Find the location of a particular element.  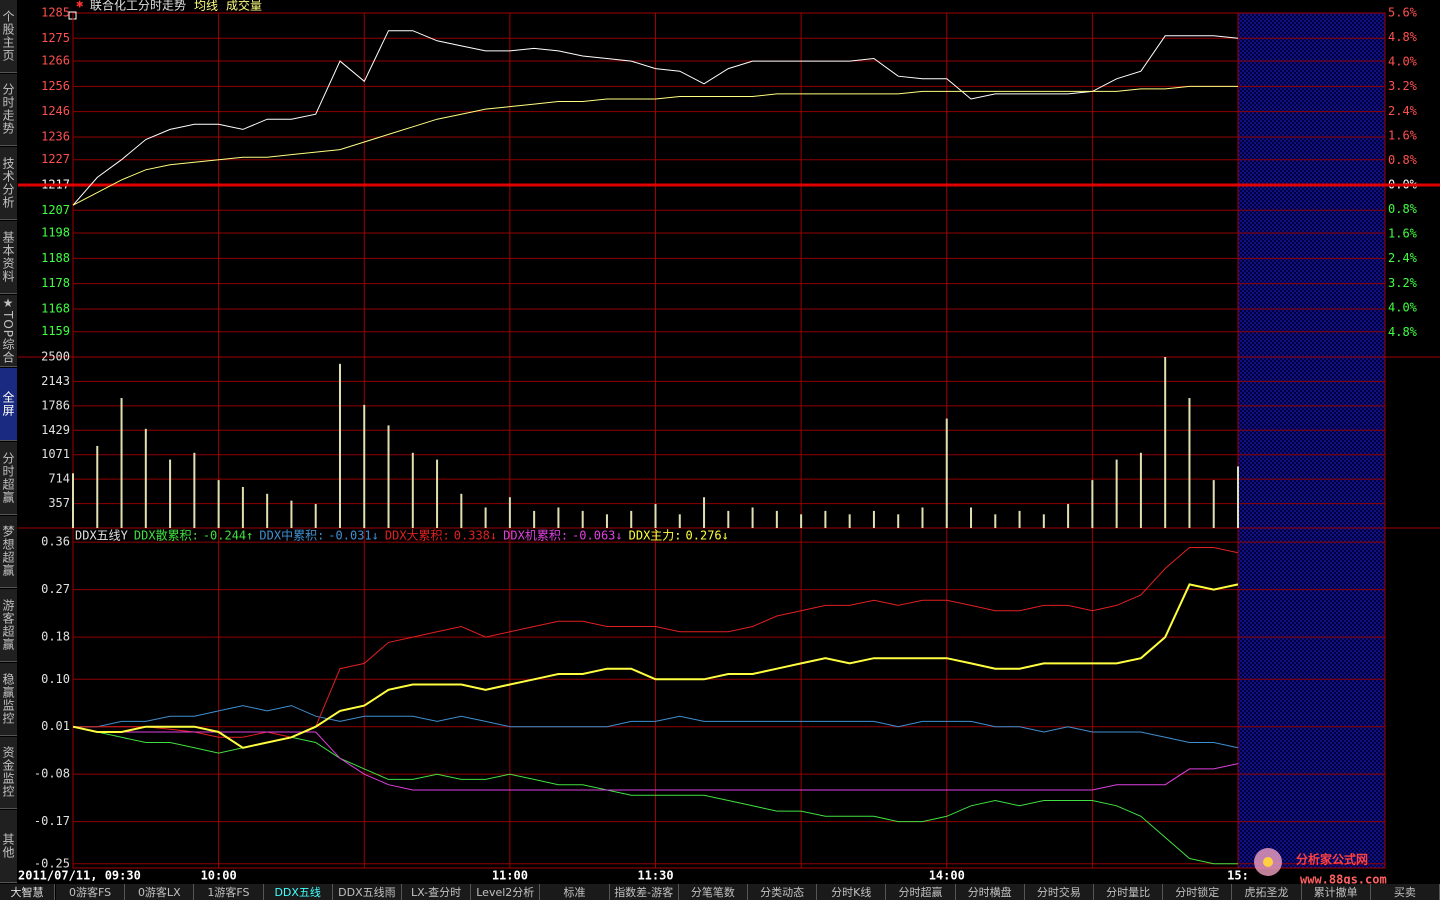

tab: 标准 is located at coordinates (575, 892).